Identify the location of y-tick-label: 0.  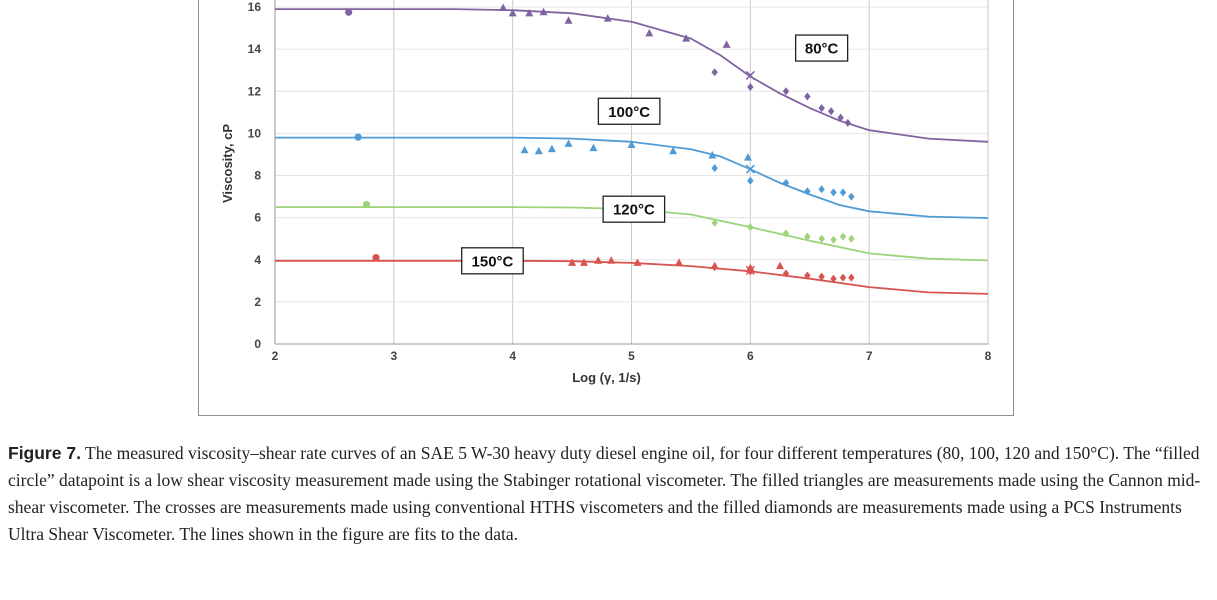
(257, 344).